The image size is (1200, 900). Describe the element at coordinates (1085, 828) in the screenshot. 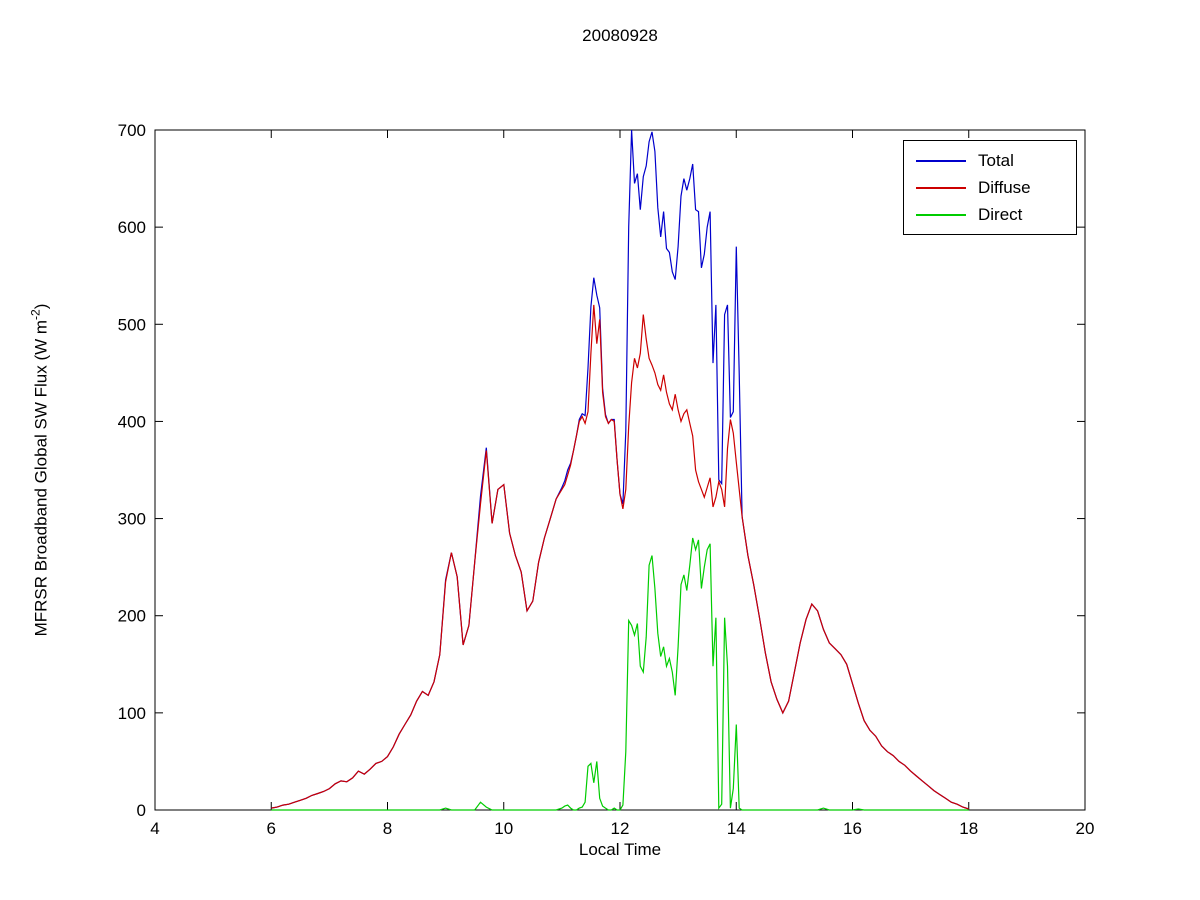

I see `x-tick-label: 20` at that location.